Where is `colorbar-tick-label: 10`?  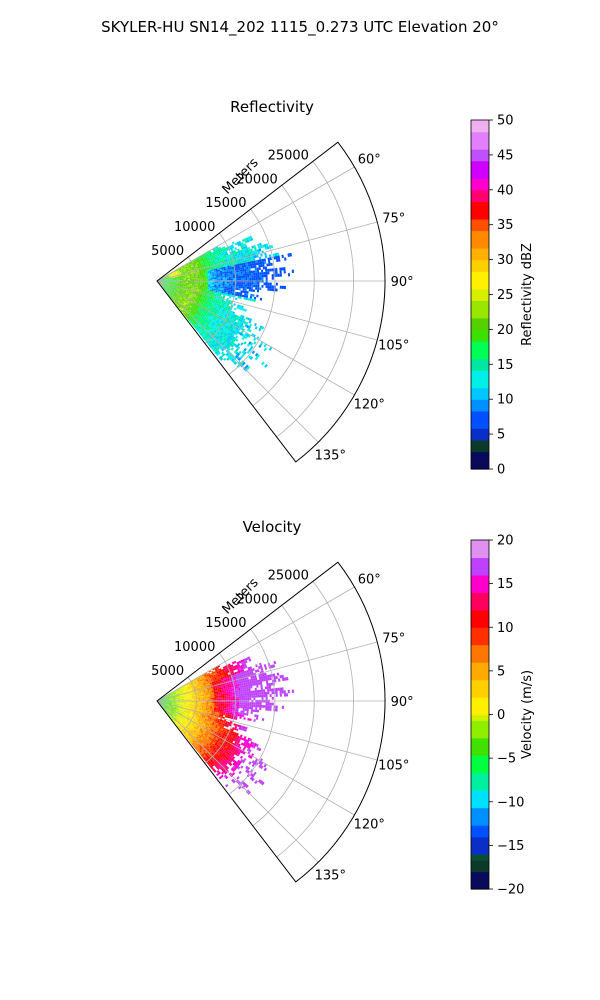
colorbar-tick-label: 10 is located at coordinates (505, 400).